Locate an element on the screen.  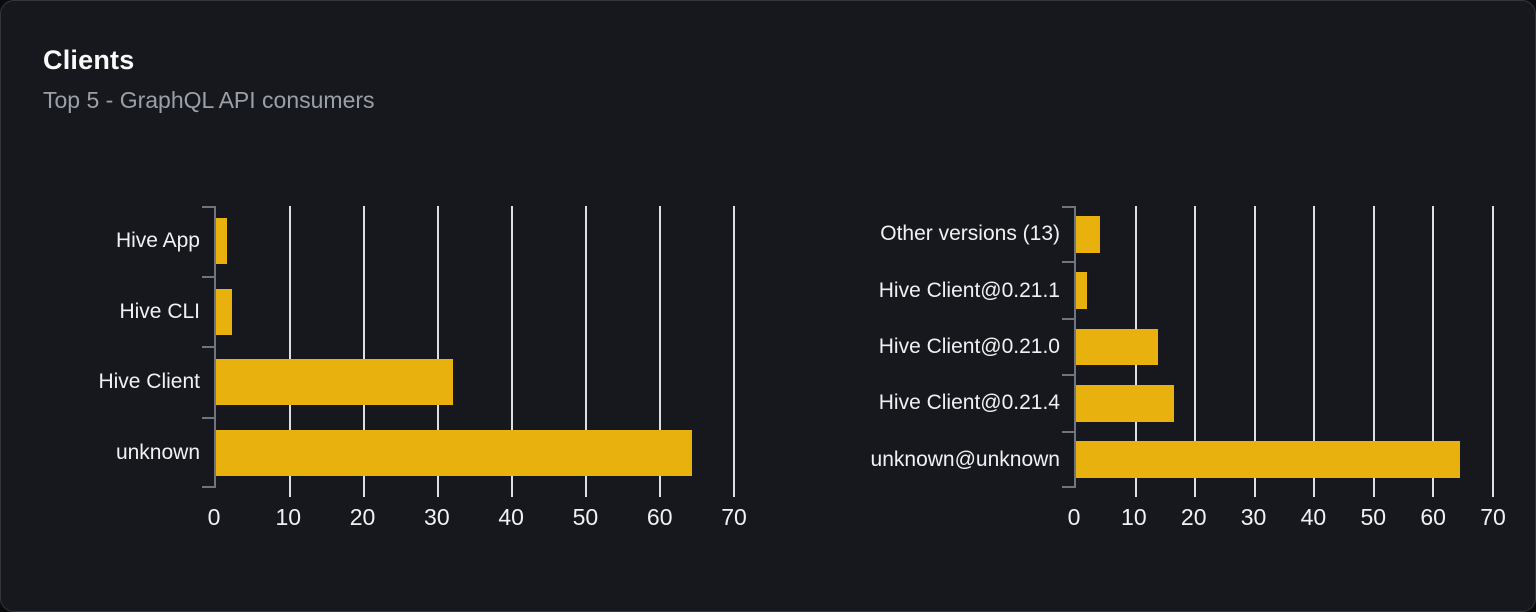
card-subtitle: Top 5 - GraphQL API consumers is located at coordinates (209, 100).